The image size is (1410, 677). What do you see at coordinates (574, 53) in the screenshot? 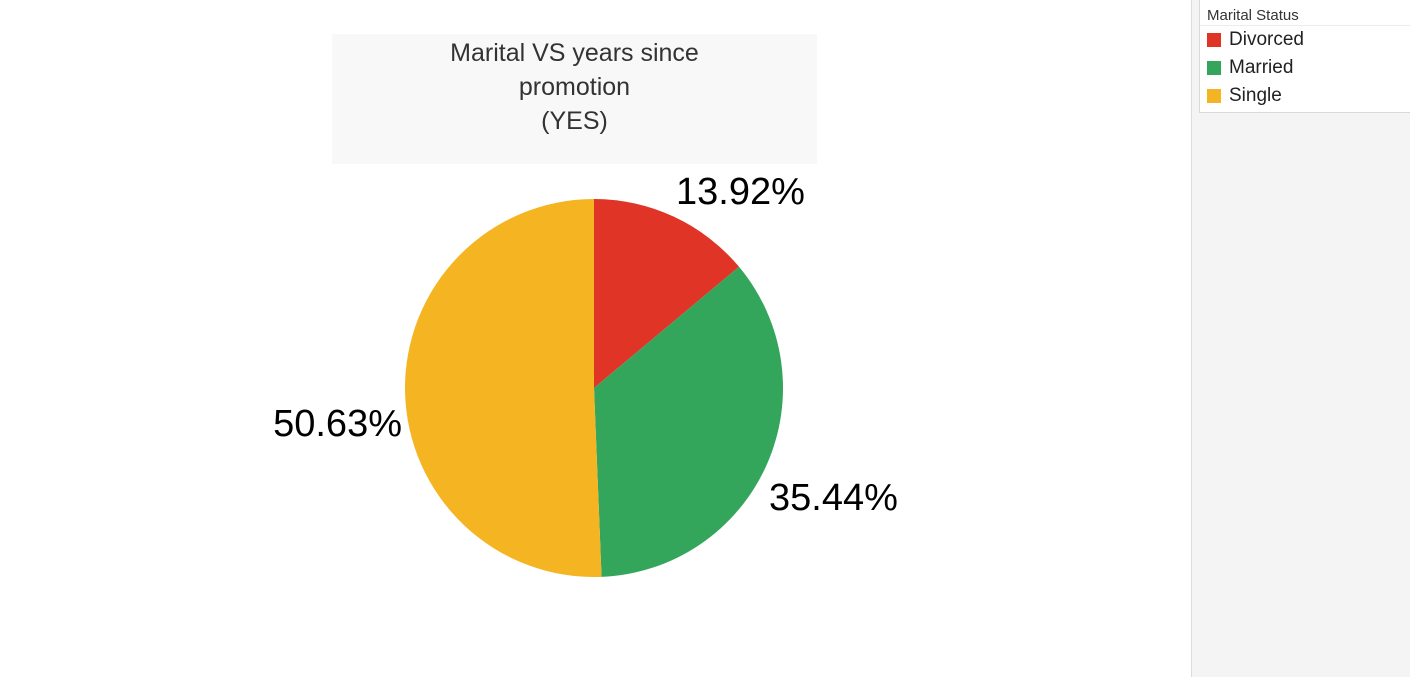
I see `title-line-1: Marital VS years since` at bounding box center [574, 53].